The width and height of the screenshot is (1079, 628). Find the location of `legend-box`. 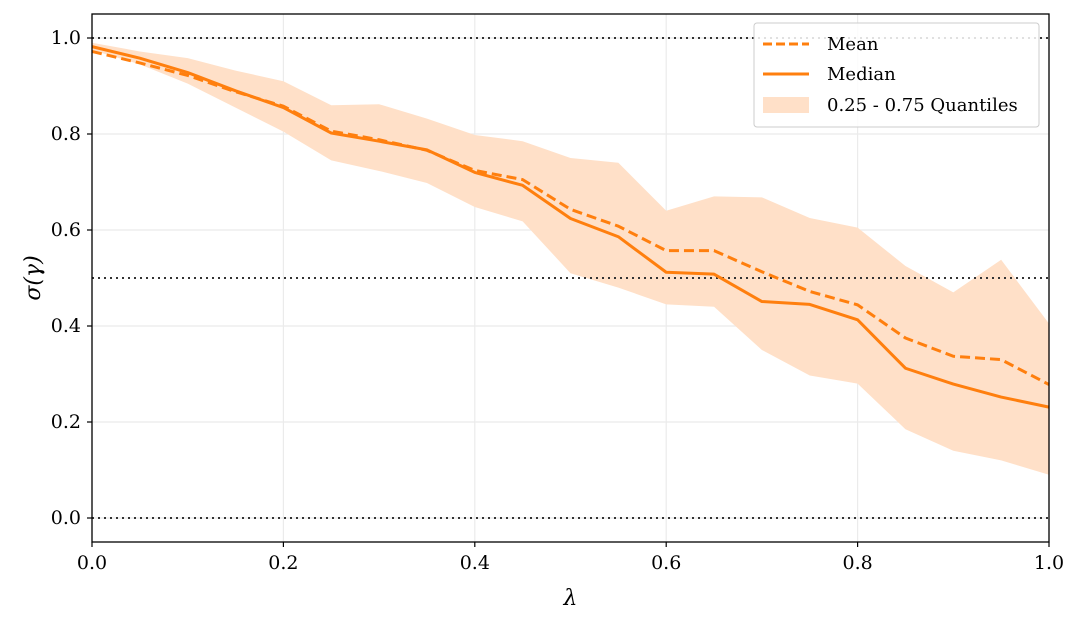

legend-box is located at coordinates (896, 75).